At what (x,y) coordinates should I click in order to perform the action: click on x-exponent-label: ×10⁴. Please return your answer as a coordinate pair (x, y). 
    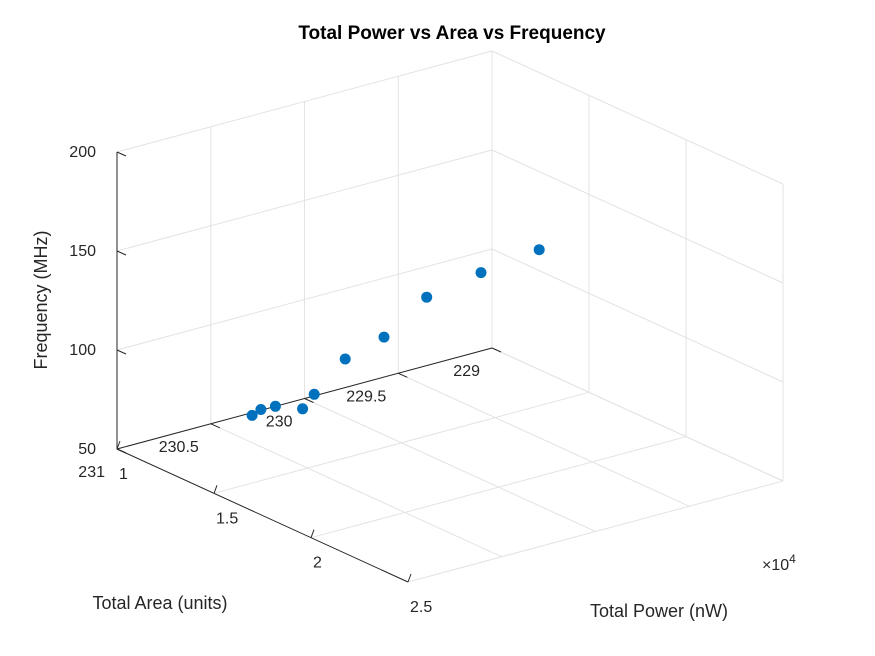
    Looking at the image, I should click on (779, 563).